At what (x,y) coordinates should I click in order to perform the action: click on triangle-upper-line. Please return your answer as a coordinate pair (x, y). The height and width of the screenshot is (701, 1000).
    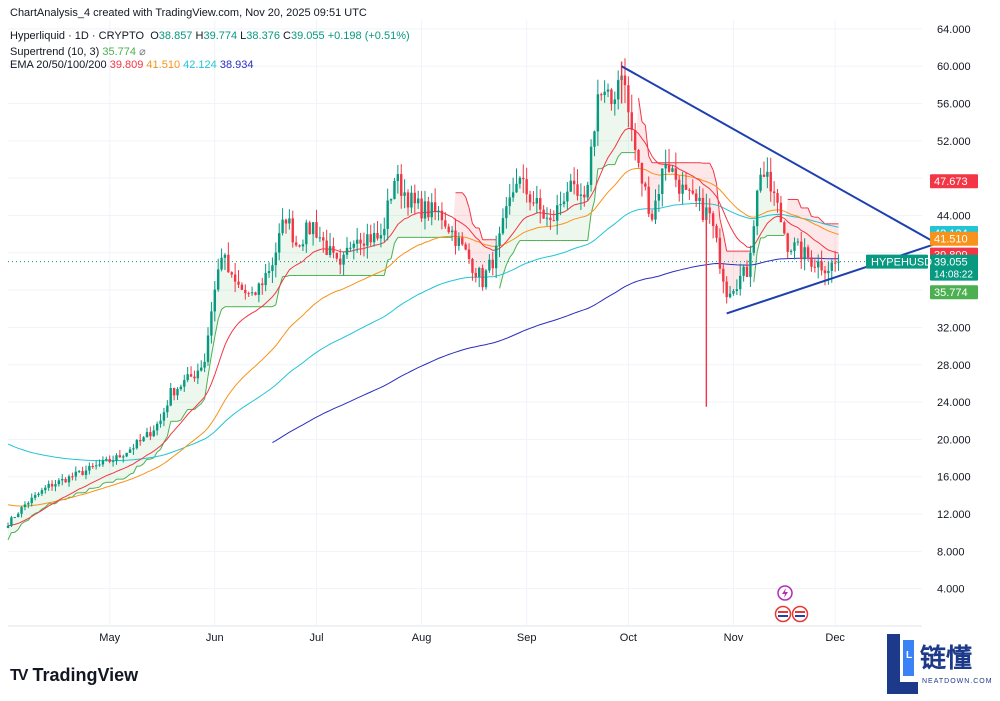
    Looking at the image, I should click on (779, 155).